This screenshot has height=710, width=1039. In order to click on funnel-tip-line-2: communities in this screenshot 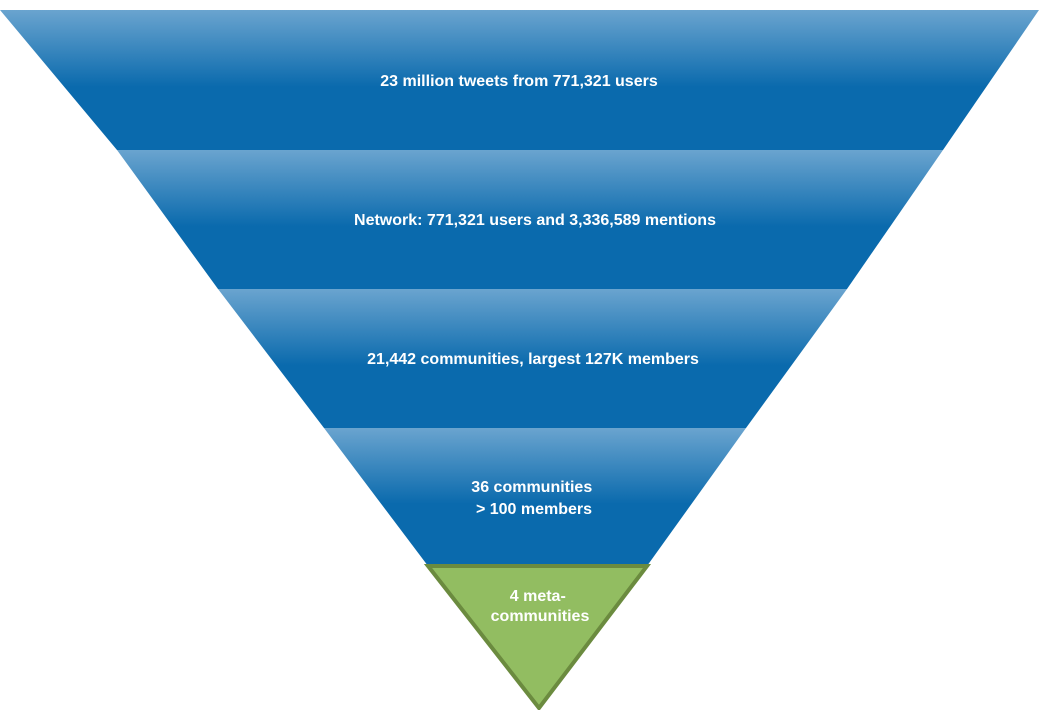, I will do `click(540, 616)`.